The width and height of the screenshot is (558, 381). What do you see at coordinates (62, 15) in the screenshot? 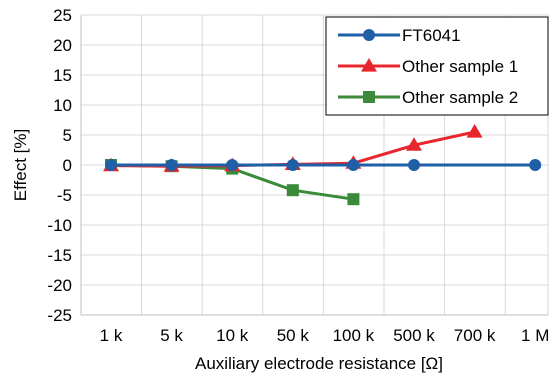
I see `y-tick-label: 25` at bounding box center [62, 15].